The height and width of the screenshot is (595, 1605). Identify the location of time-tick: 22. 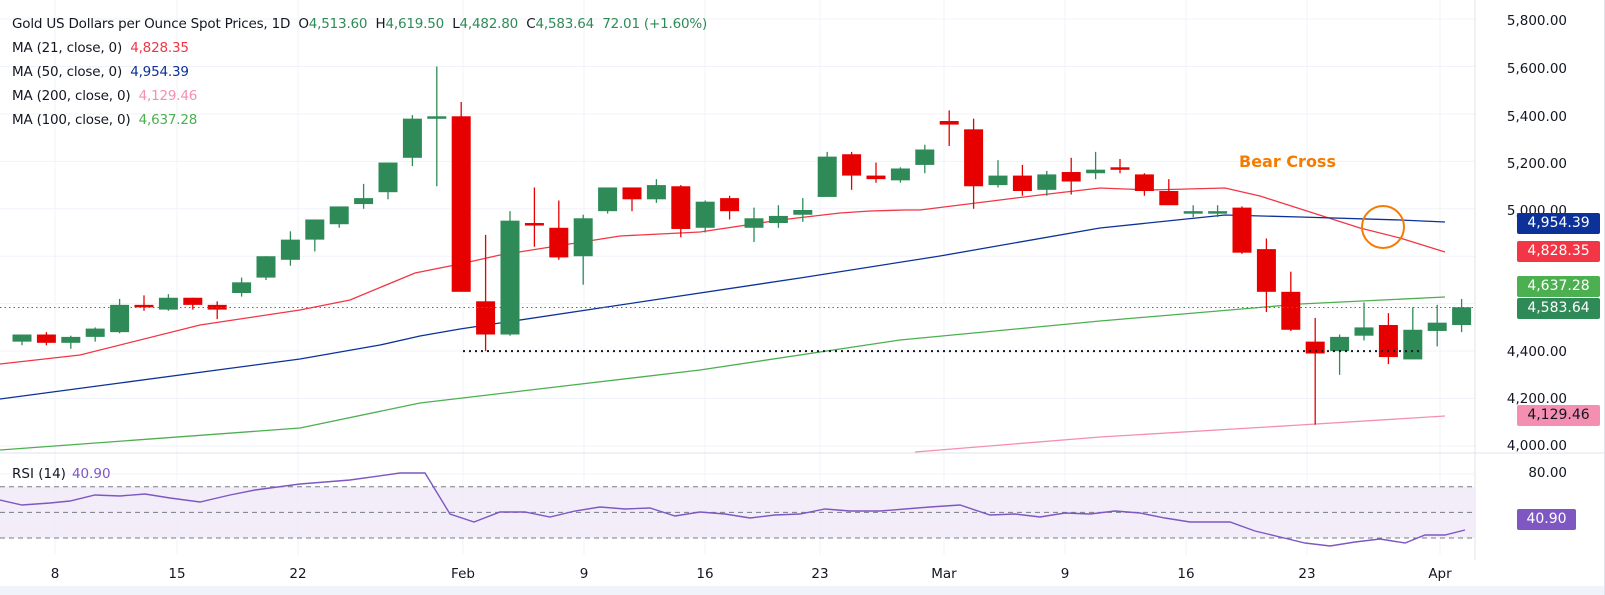
(298, 574).